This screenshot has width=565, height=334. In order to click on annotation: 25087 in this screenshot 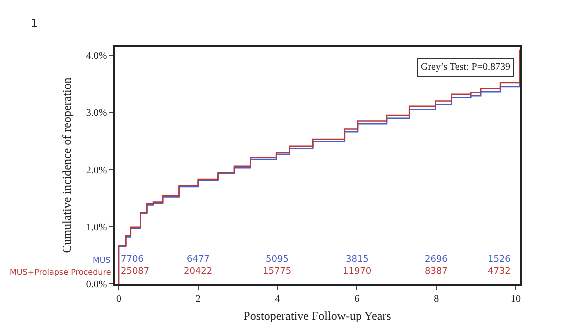, I will do `click(135, 272)`.